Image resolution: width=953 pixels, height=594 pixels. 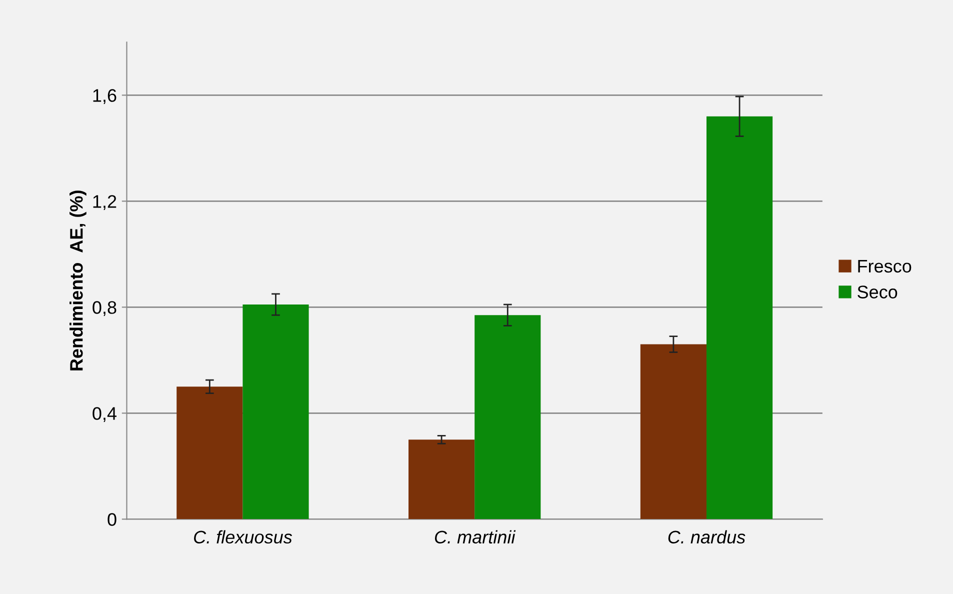 I want to click on y-tick-label: 1,6, so click(x=104, y=96).